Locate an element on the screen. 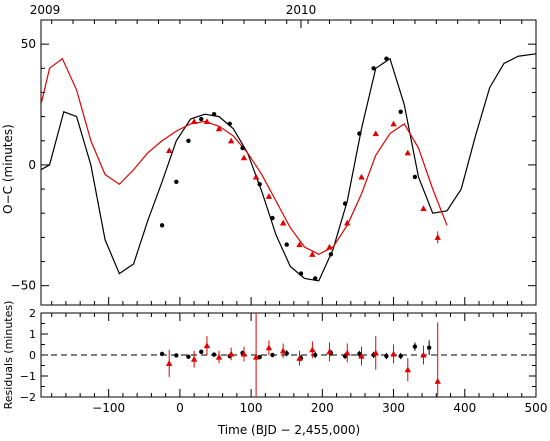  x-tick-label: 400 is located at coordinates (464, 408).